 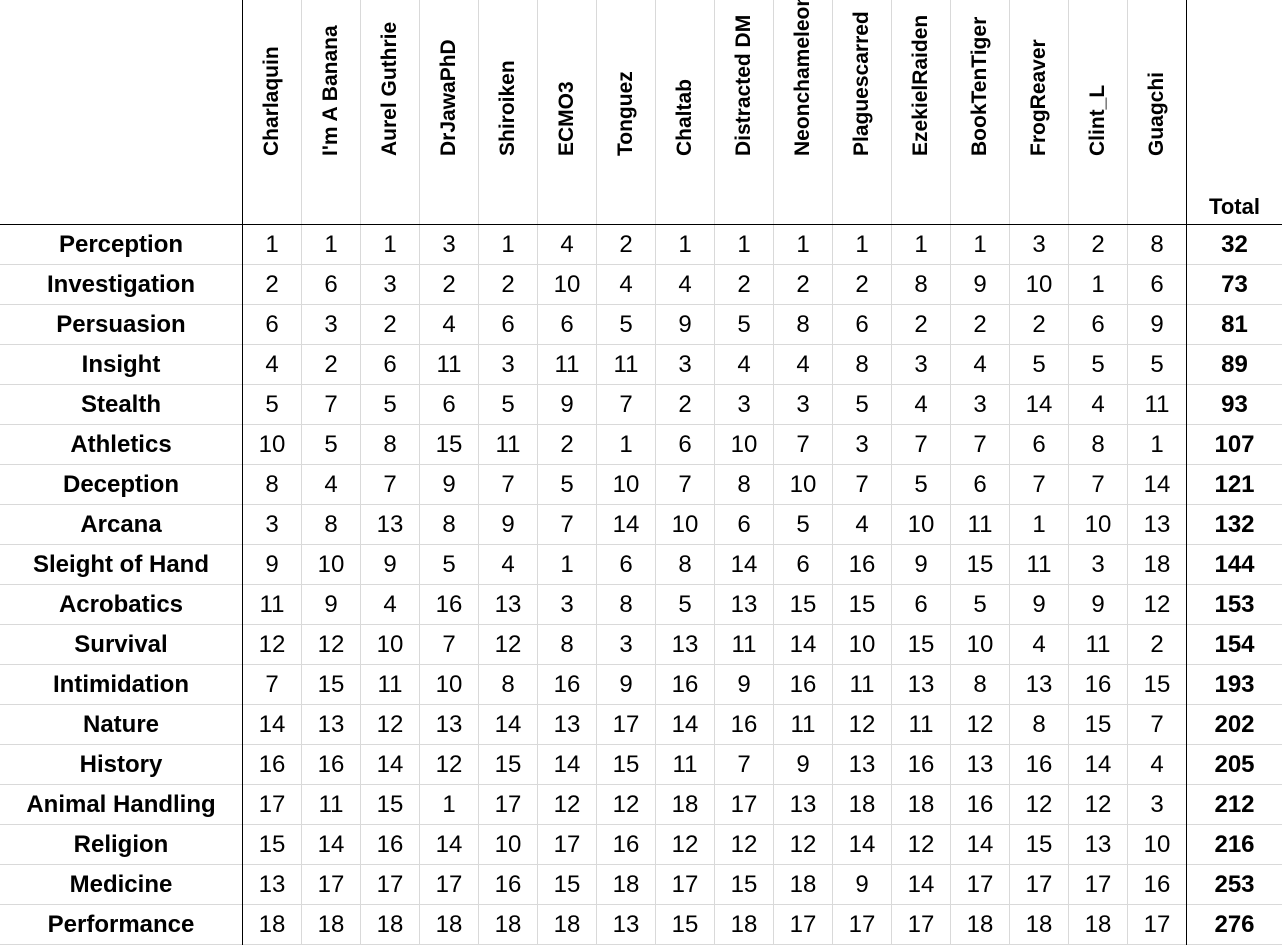 What do you see at coordinates (1234, 765) in the screenshot?
I see `total-cell: 205` at bounding box center [1234, 765].